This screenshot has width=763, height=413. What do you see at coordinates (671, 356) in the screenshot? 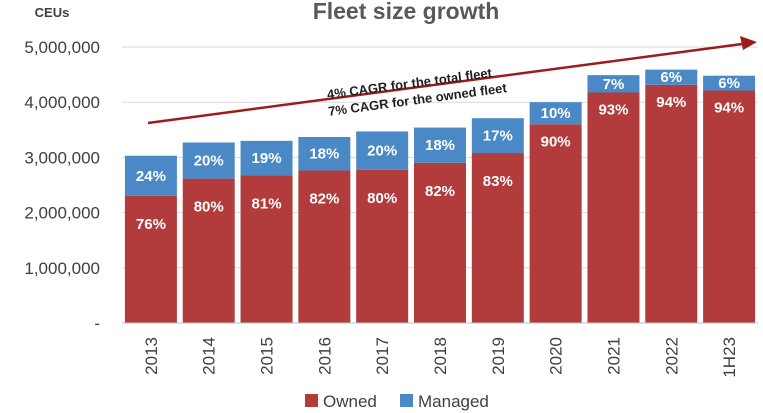
I see `x-tick-label: 2022` at bounding box center [671, 356].